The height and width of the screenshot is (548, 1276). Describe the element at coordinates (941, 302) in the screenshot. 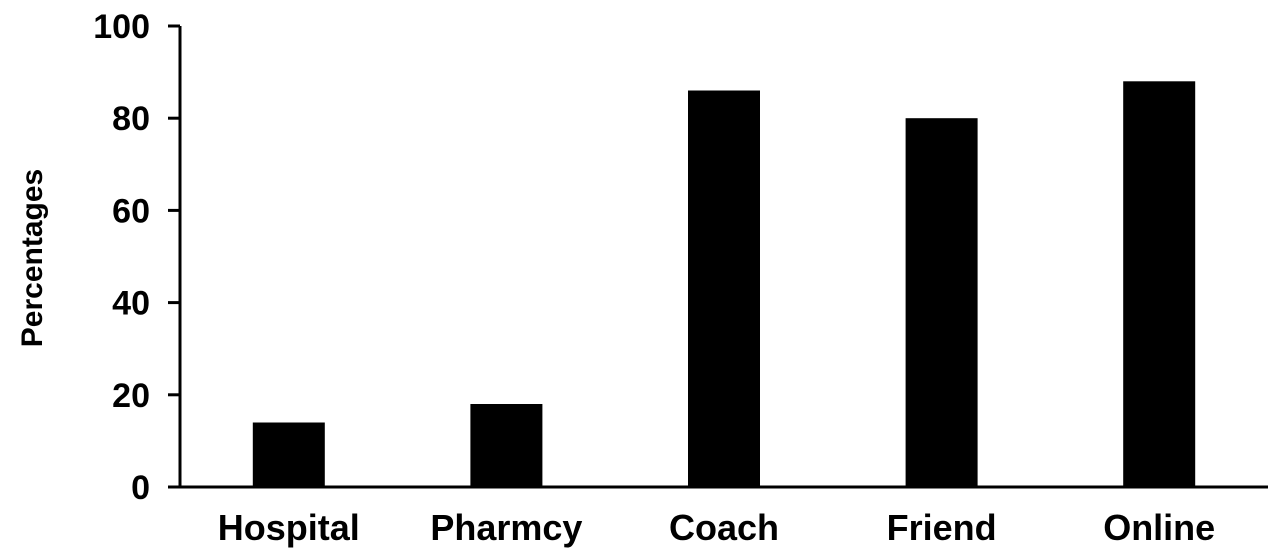

I see `bar-friend` at that location.